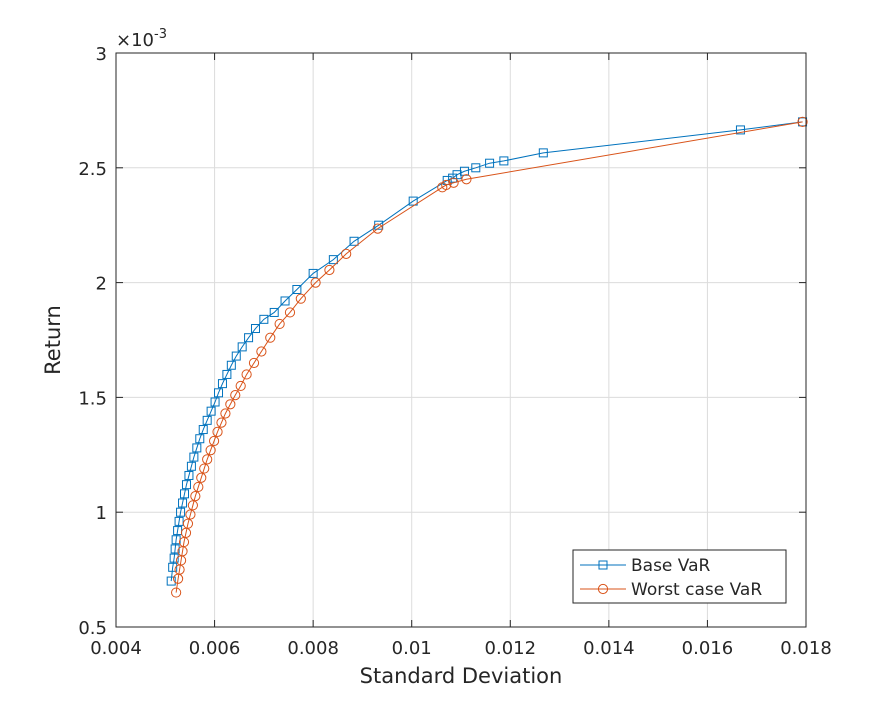 This screenshot has height=703, width=891. Describe the element at coordinates (708, 648) in the screenshot. I see `x-tick-label: 0.016` at that location.